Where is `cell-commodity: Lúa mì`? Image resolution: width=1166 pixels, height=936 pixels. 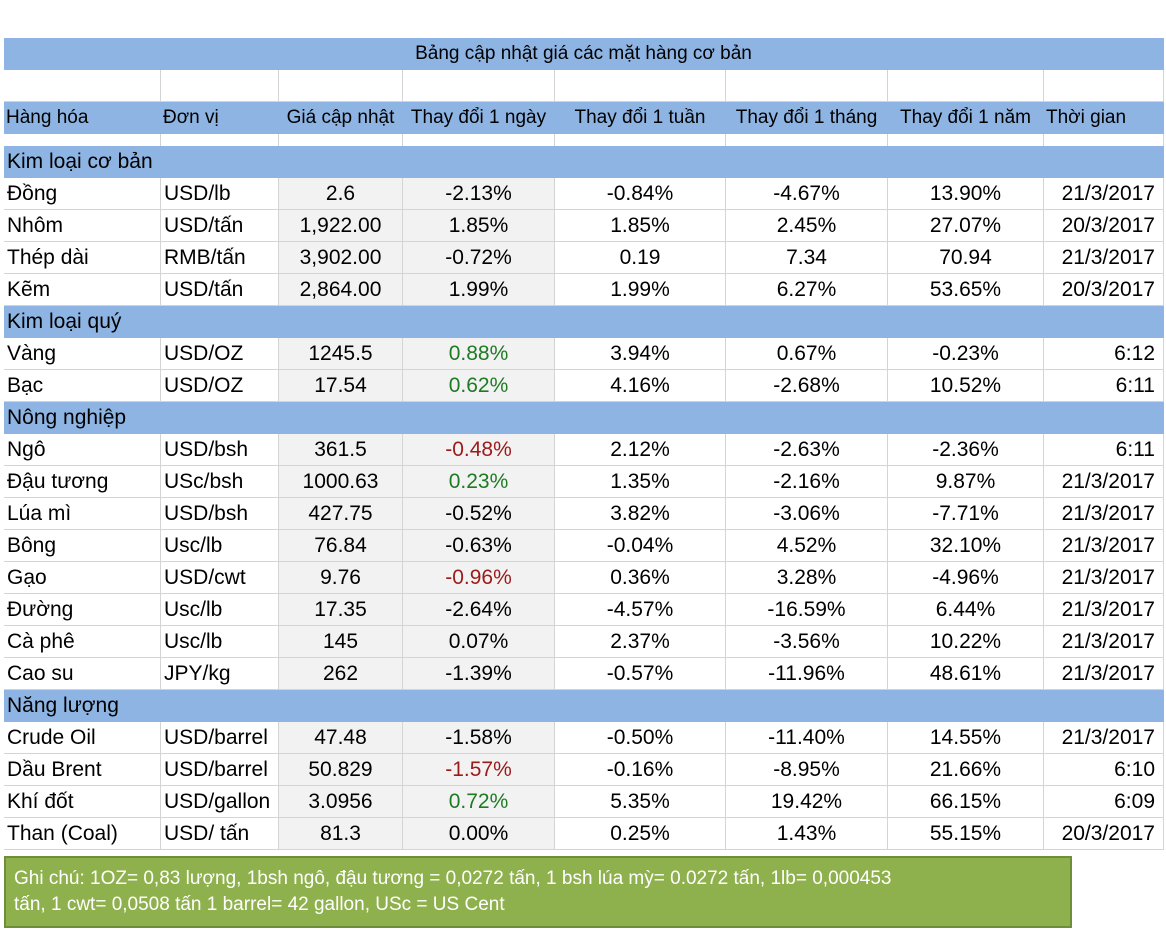
cell-commodity: Lúa mì is located at coordinates (82, 514).